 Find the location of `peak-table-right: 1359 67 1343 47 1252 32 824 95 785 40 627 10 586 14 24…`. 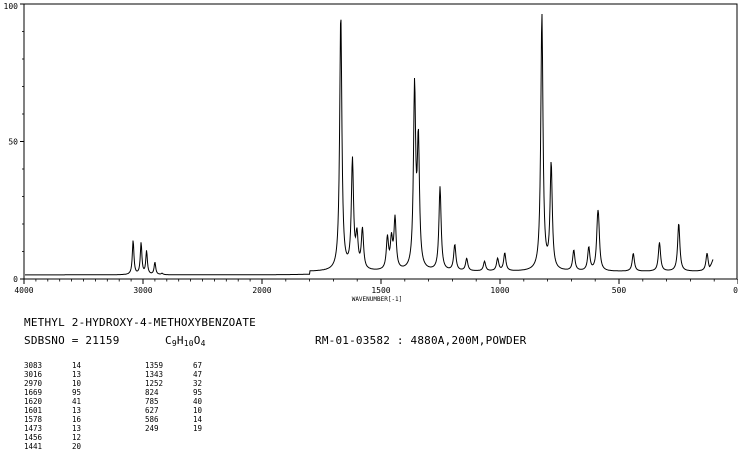

peak-table-right: 1359 67 1343 47 1252 32 824 95 785 40 627 10 586 14 24… is located at coordinates (184, 397).